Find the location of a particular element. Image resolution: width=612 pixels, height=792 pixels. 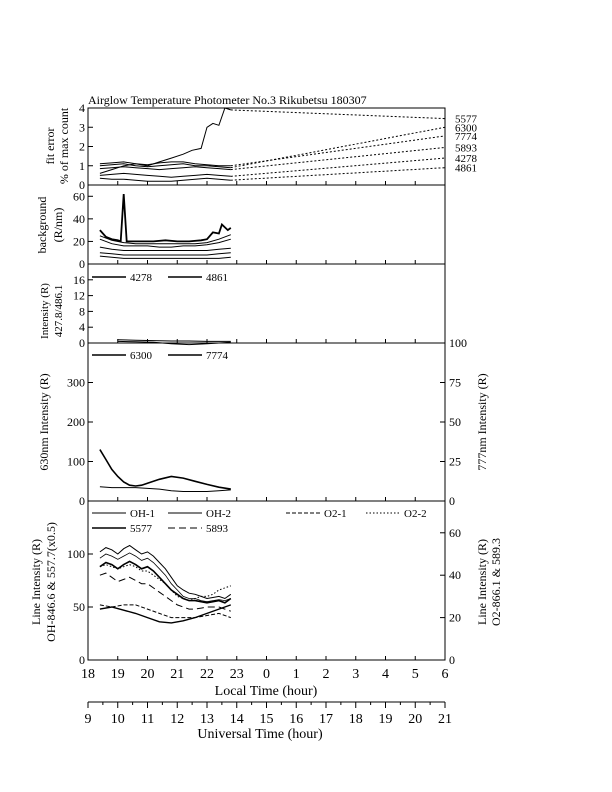

ut-tick-label: 18 is located at coordinates (356, 719).